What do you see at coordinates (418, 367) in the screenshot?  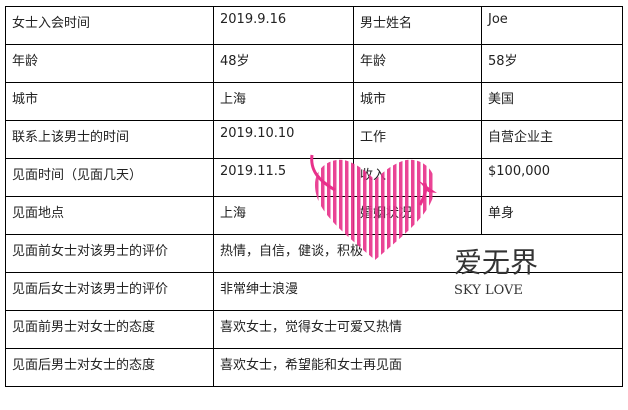 I see `value-cell: 喜欢女士，希望能和女士再见面` at bounding box center [418, 367].